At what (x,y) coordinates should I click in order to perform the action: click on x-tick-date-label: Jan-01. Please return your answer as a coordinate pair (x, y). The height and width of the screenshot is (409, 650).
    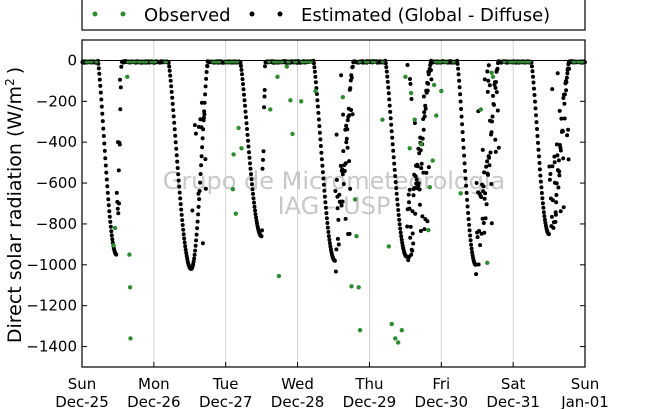
    Looking at the image, I should click on (584, 401).